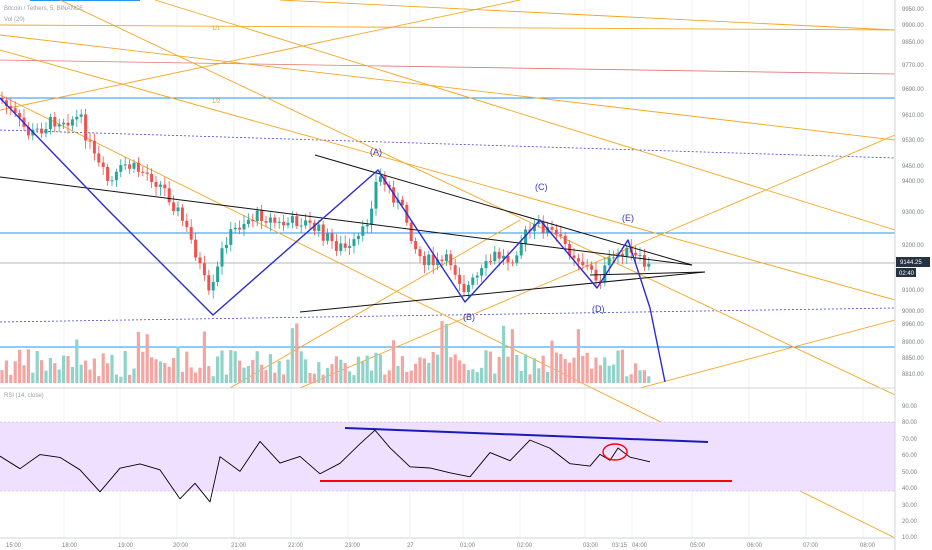 Image resolution: width=932 pixels, height=550 pixels. I want to click on time-tick: 05:00, so click(698, 546).